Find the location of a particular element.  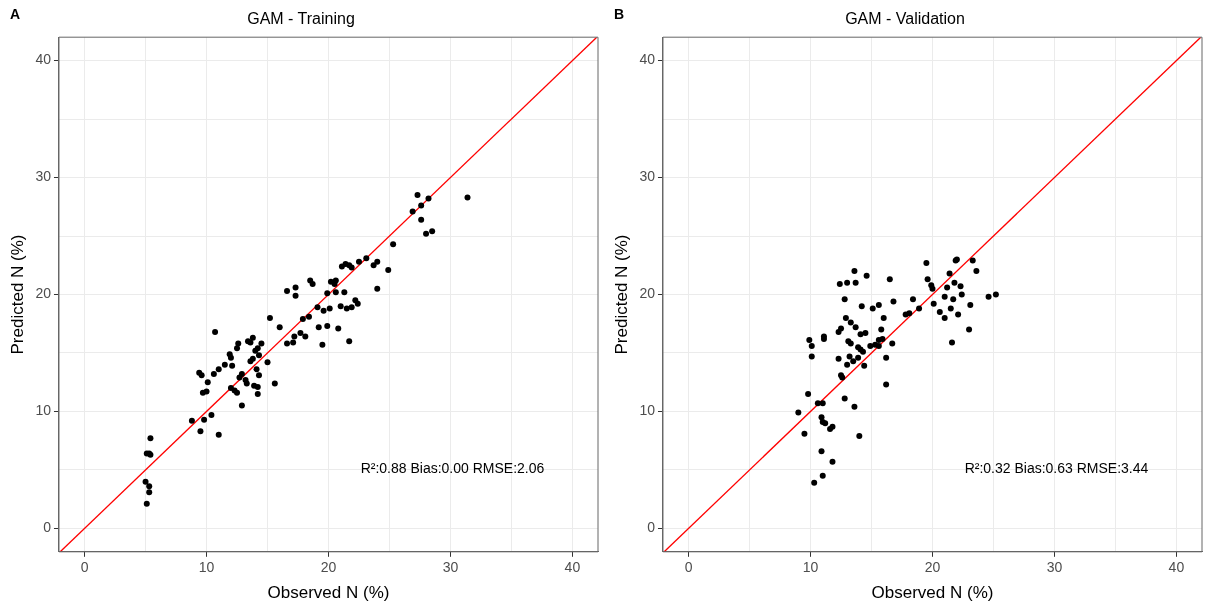

annotation: R²:0.88 Bias:0.00 RMSE:2.06 is located at coordinates (452, 468).